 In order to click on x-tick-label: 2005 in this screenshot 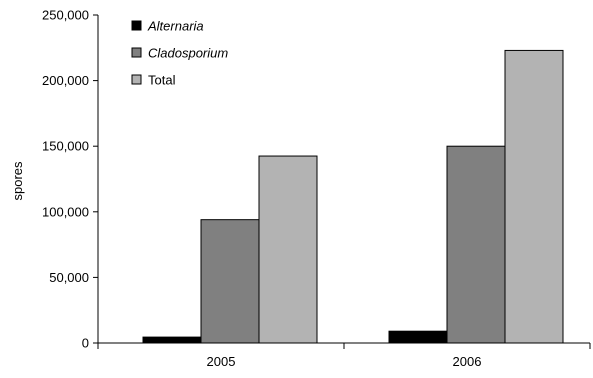, I will do `click(221, 361)`.